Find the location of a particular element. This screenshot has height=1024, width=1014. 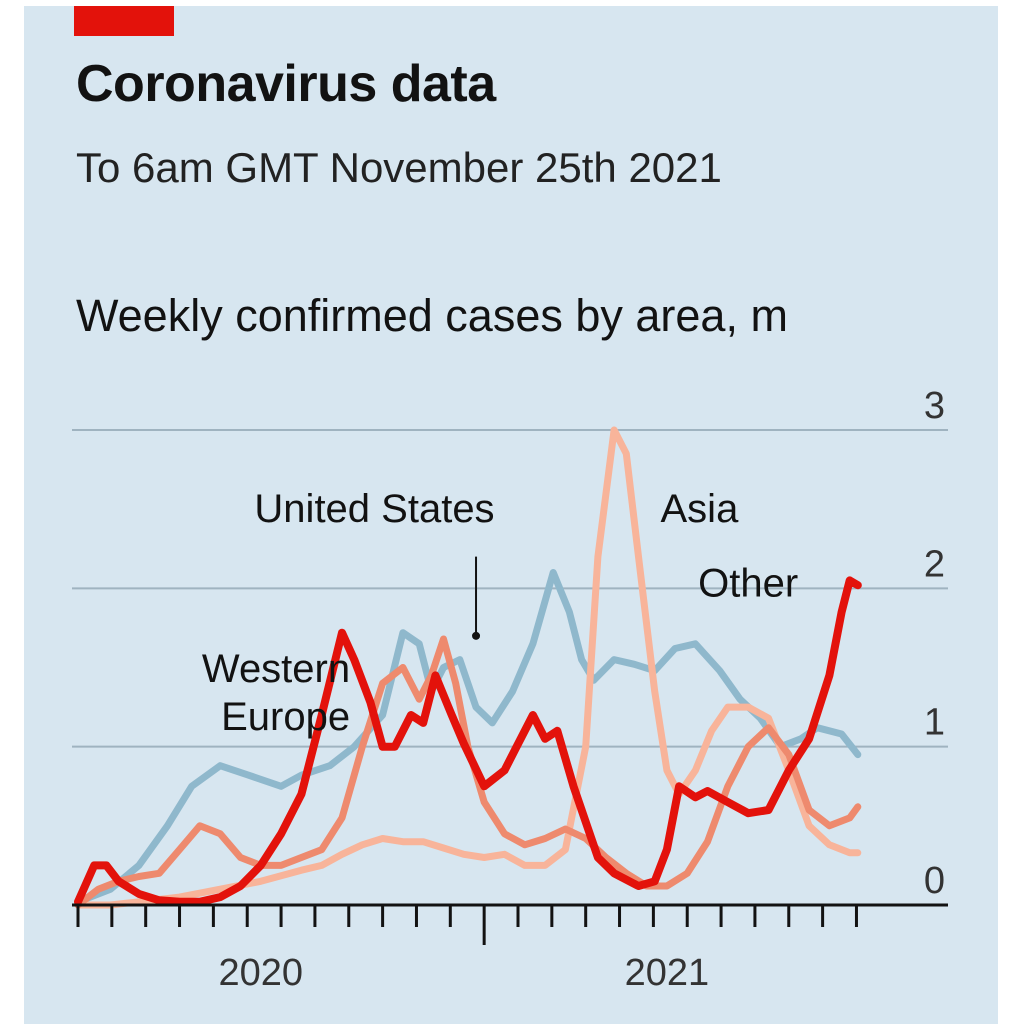

chart-title: Weekly confirmed cases by area, m is located at coordinates (432, 315).